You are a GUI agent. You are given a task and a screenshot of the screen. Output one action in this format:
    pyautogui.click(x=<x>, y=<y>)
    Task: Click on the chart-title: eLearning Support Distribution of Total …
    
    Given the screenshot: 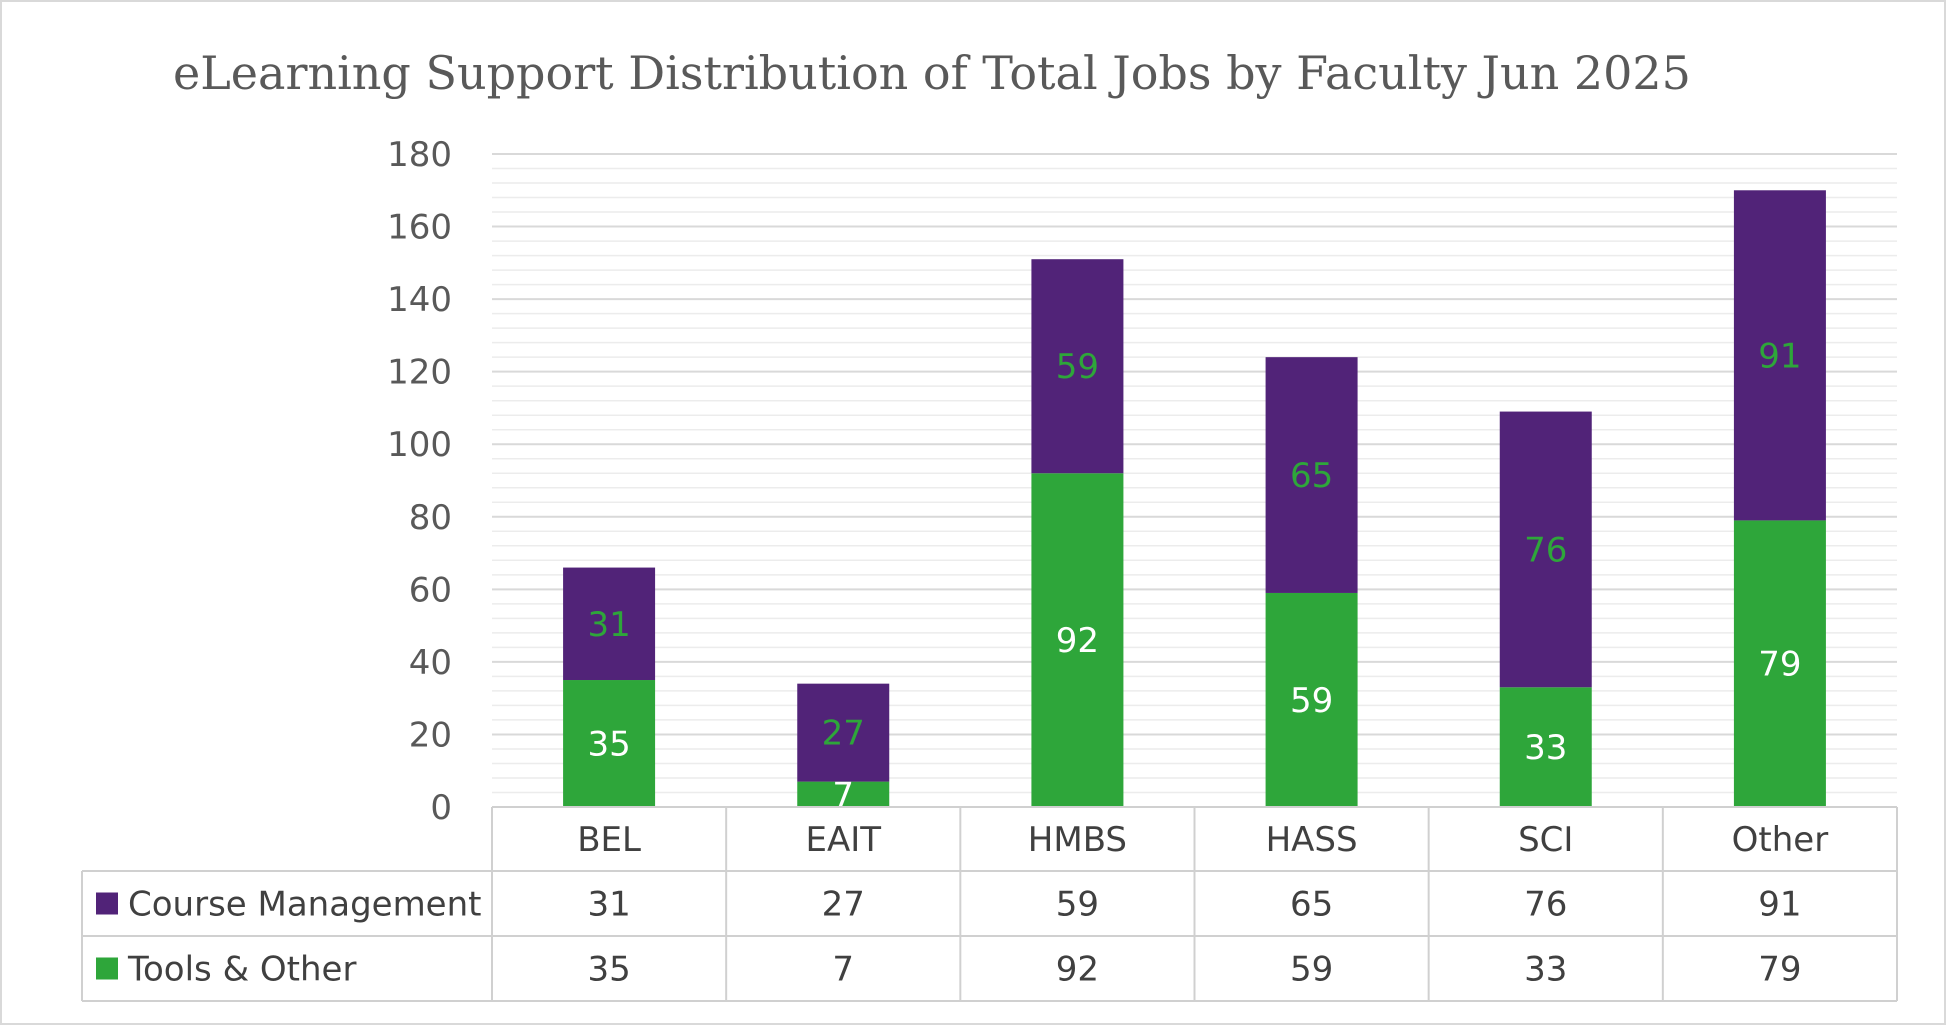 What is the action you would take?
    pyautogui.click(x=932, y=73)
    